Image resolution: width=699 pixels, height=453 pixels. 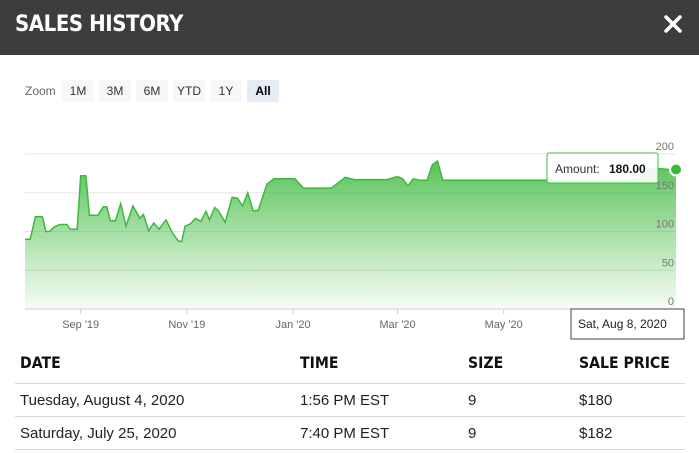 I want to click on modal-header: SALES HISTORY, so click(x=349, y=27).